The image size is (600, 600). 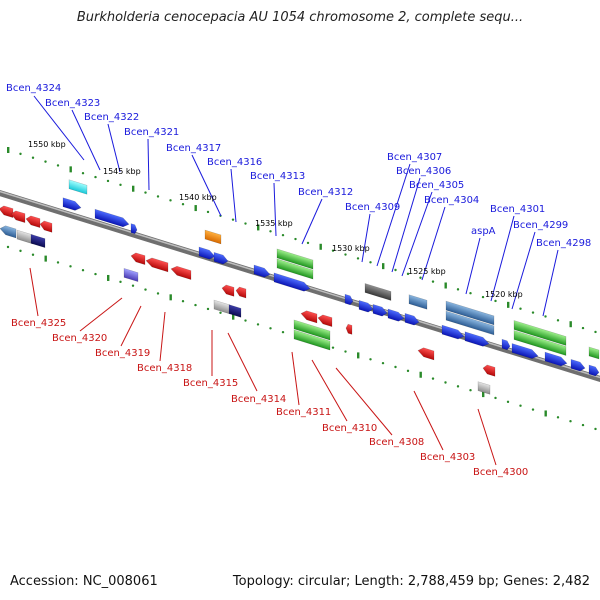 I want to click on gene-label: Bcen_4303, so click(x=447, y=457).